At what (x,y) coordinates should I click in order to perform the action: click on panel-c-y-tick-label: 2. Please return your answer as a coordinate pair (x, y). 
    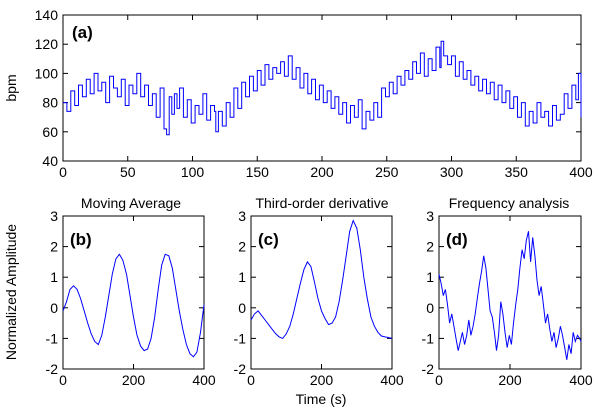
    Looking at the image, I should click on (242, 247).